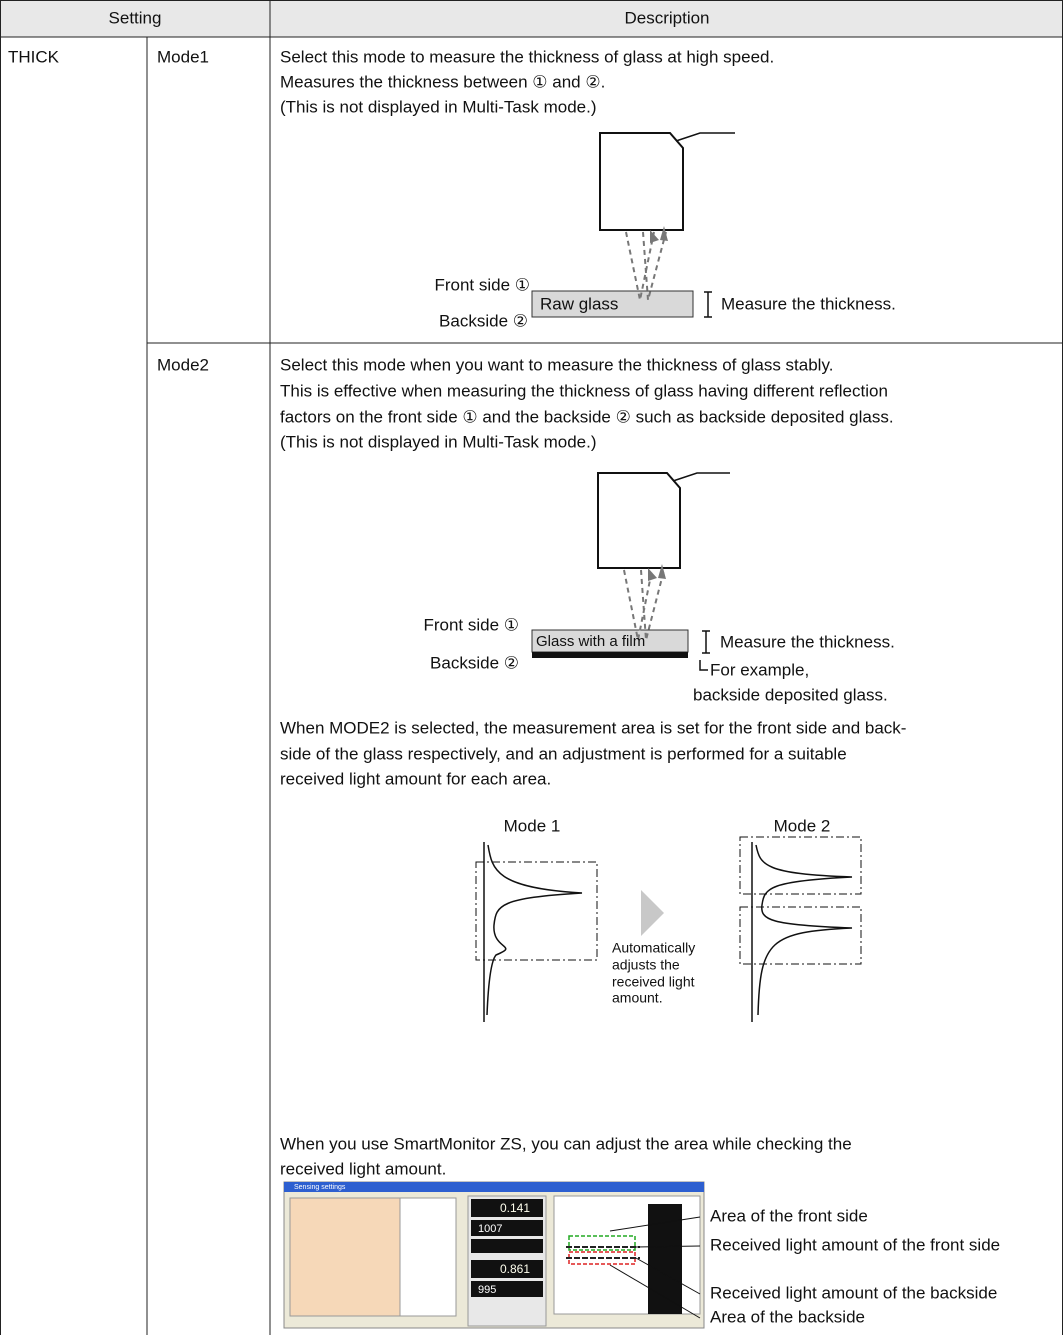 The width and height of the screenshot is (1063, 1335). I want to click on callout: Received light amount of the front side, so click(855, 1244).